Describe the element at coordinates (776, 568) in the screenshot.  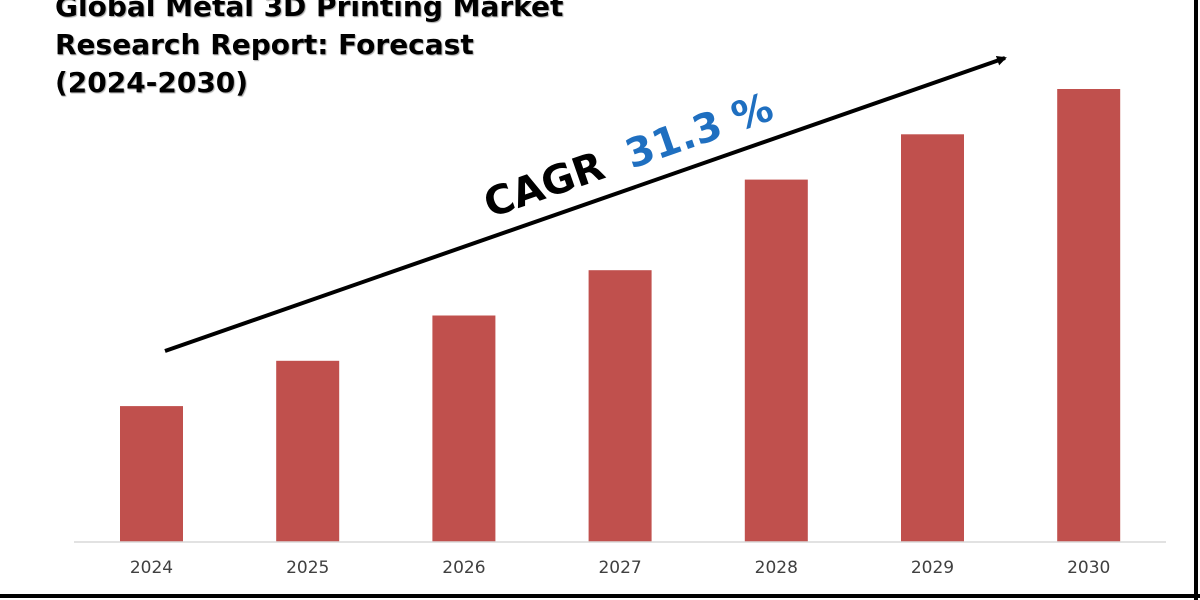
I see `x-tick-label-2028: 2028` at that location.